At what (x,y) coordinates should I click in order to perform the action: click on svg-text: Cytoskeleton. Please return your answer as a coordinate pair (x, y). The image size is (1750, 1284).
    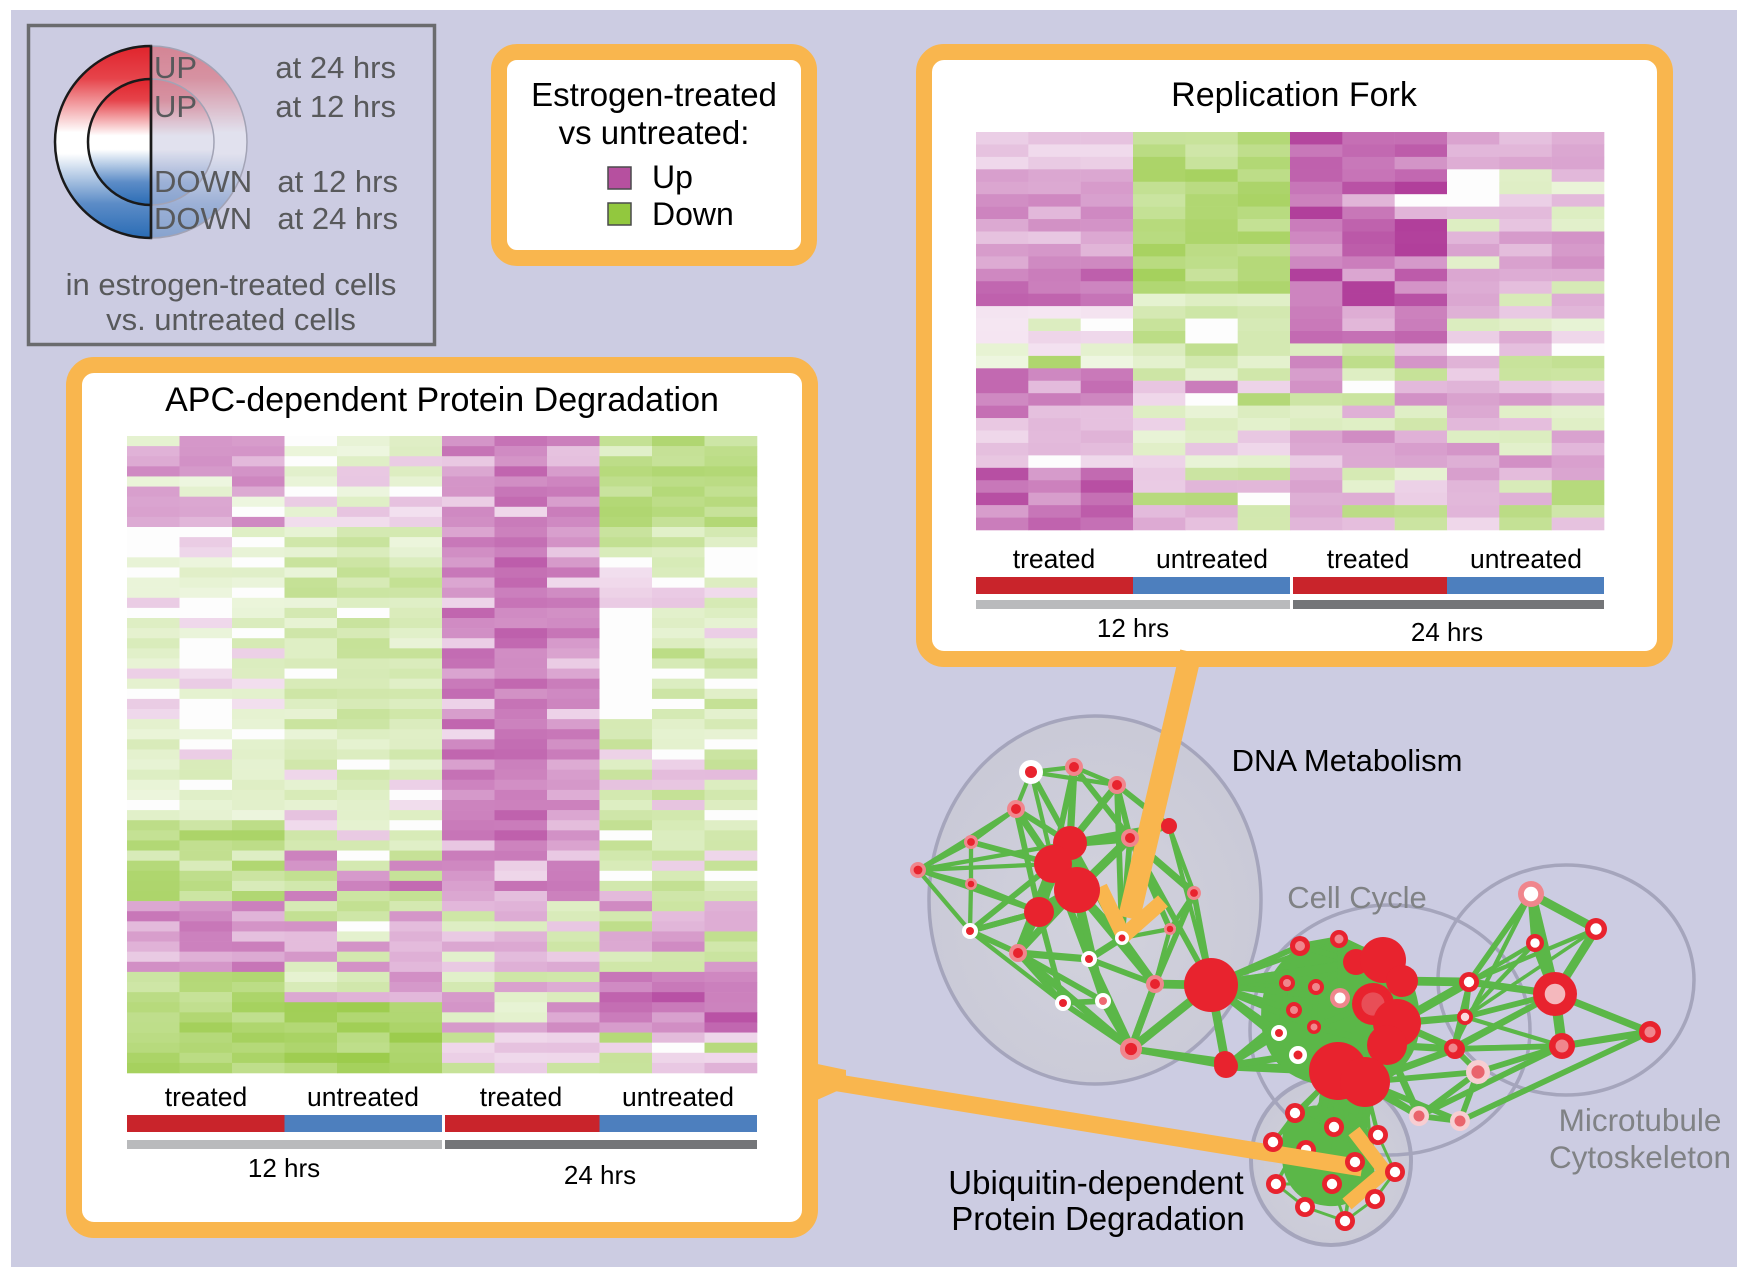
    Looking at the image, I should click on (1640, 1157).